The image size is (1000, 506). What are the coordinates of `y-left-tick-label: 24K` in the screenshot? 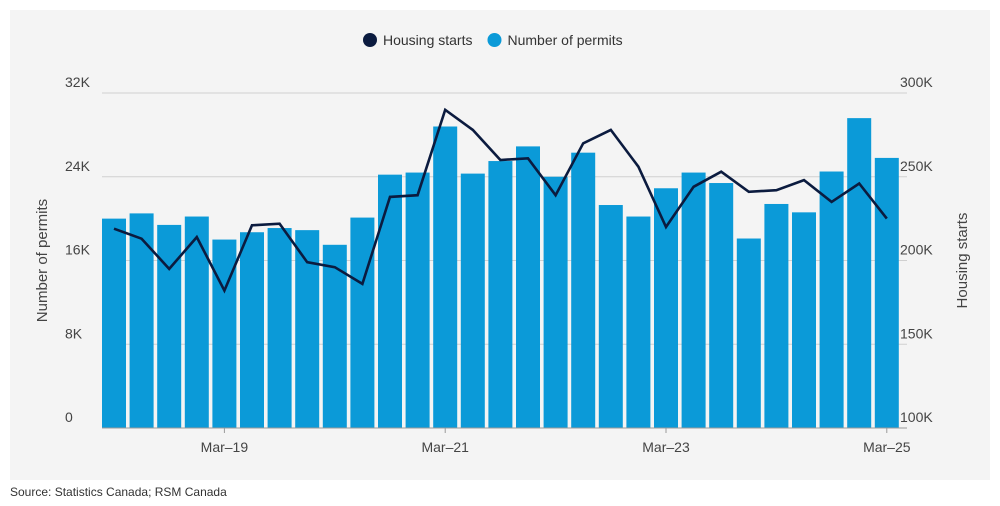 It's located at (78, 166).